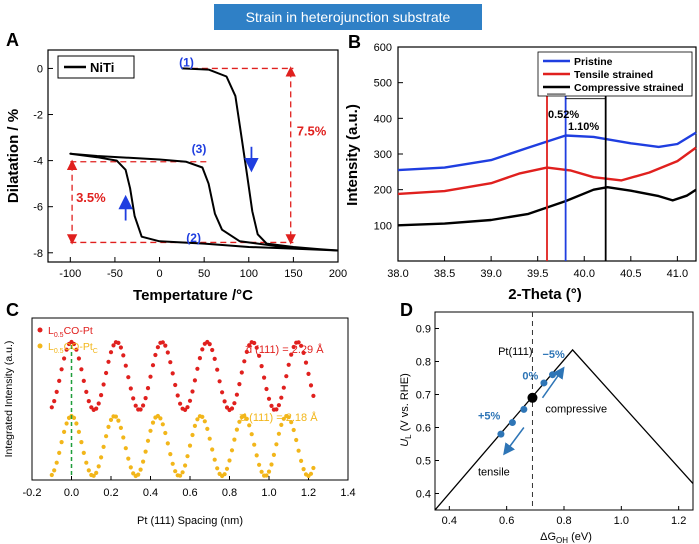 The width and height of the screenshot is (699, 544). What do you see at coordinates (383, 119) in the screenshot?
I see `panel-b-ytick-label: 400` at bounding box center [383, 119].